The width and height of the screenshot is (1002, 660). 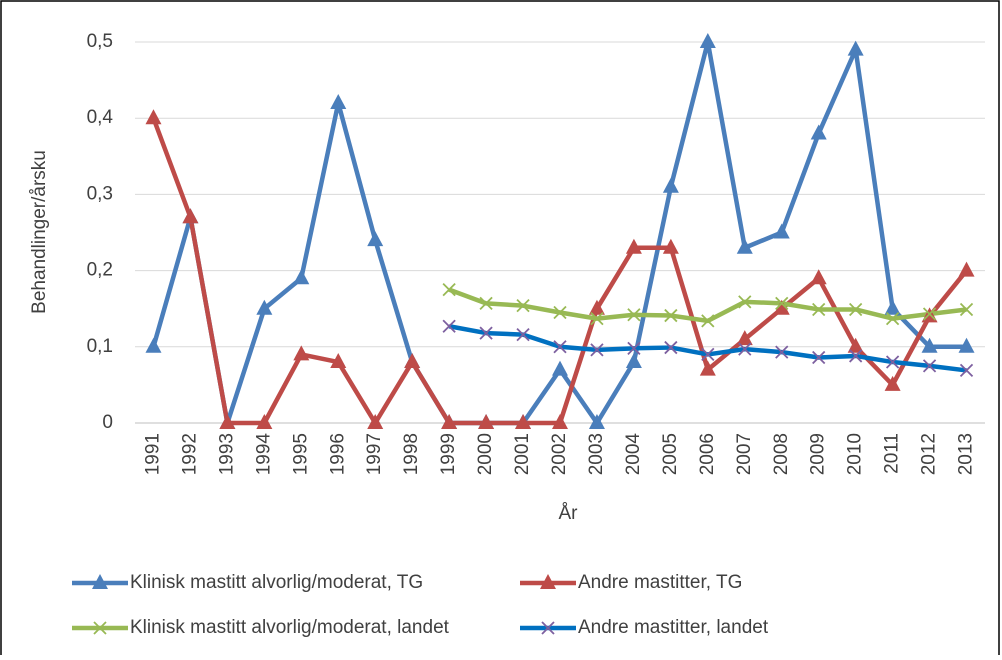 What do you see at coordinates (448, 454) in the screenshot?
I see `x-tick-label: 1999` at bounding box center [448, 454].